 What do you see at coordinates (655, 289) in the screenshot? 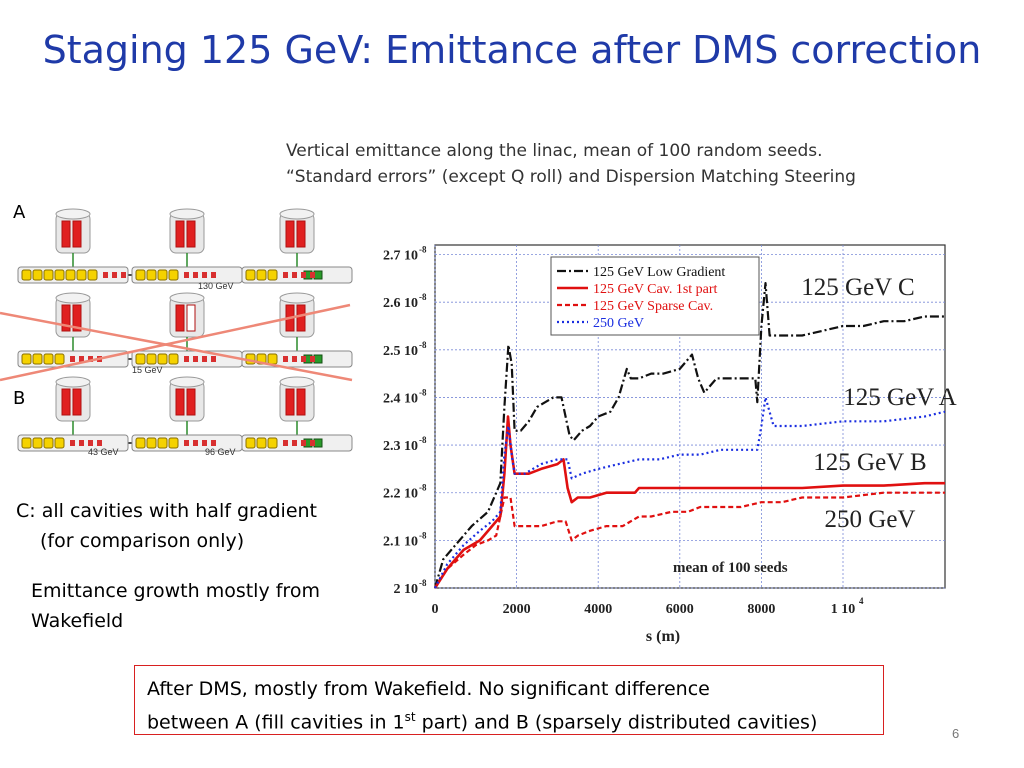
I see `legend-entry: 125 GeV Cav. 1st part` at bounding box center [655, 289].